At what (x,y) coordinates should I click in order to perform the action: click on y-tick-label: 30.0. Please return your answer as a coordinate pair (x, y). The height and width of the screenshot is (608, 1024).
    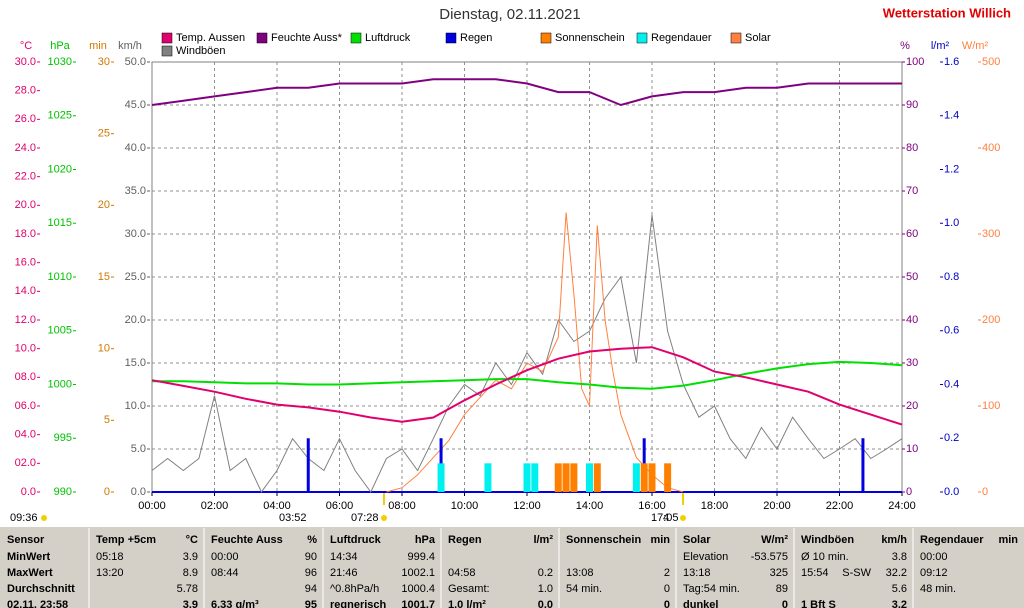
    Looking at the image, I should click on (25, 62).